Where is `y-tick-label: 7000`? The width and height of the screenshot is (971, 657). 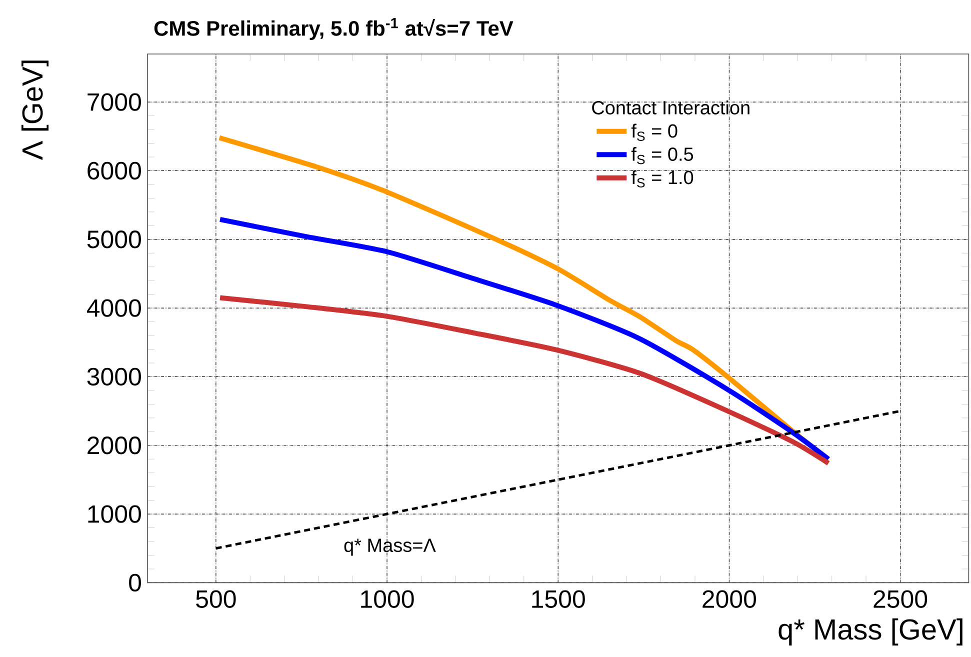
y-tick-label: 7000 is located at coordinates (114, 102).